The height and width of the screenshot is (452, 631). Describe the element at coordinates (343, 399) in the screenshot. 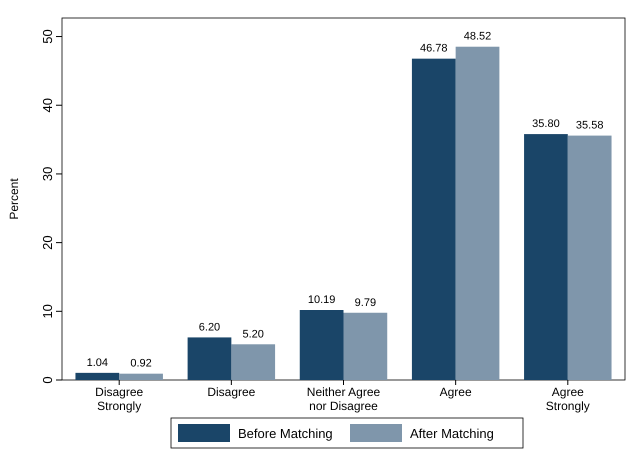

I see `x-tick-label: Neither Agree nor Disagree` at that location.